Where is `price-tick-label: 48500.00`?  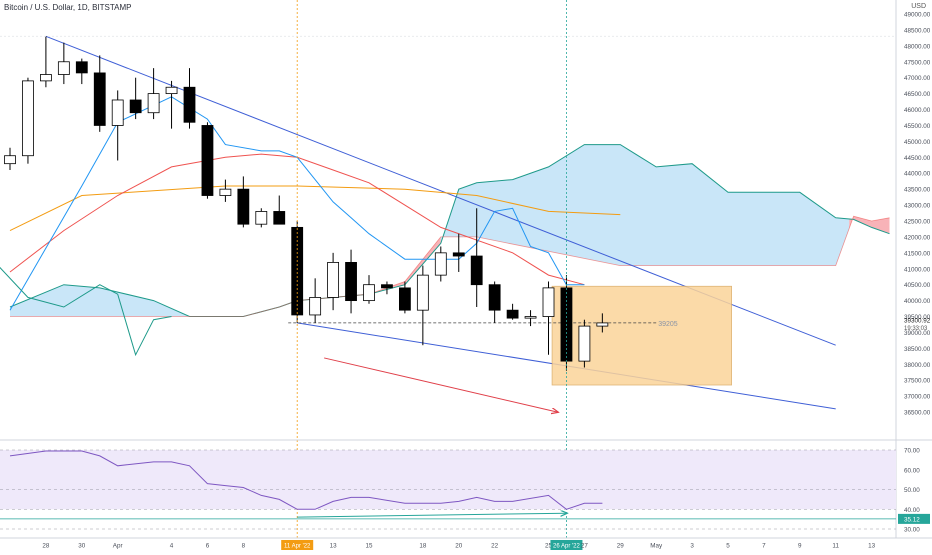 price-tick-label: 48500.00 is located at coordinates (917, 30).